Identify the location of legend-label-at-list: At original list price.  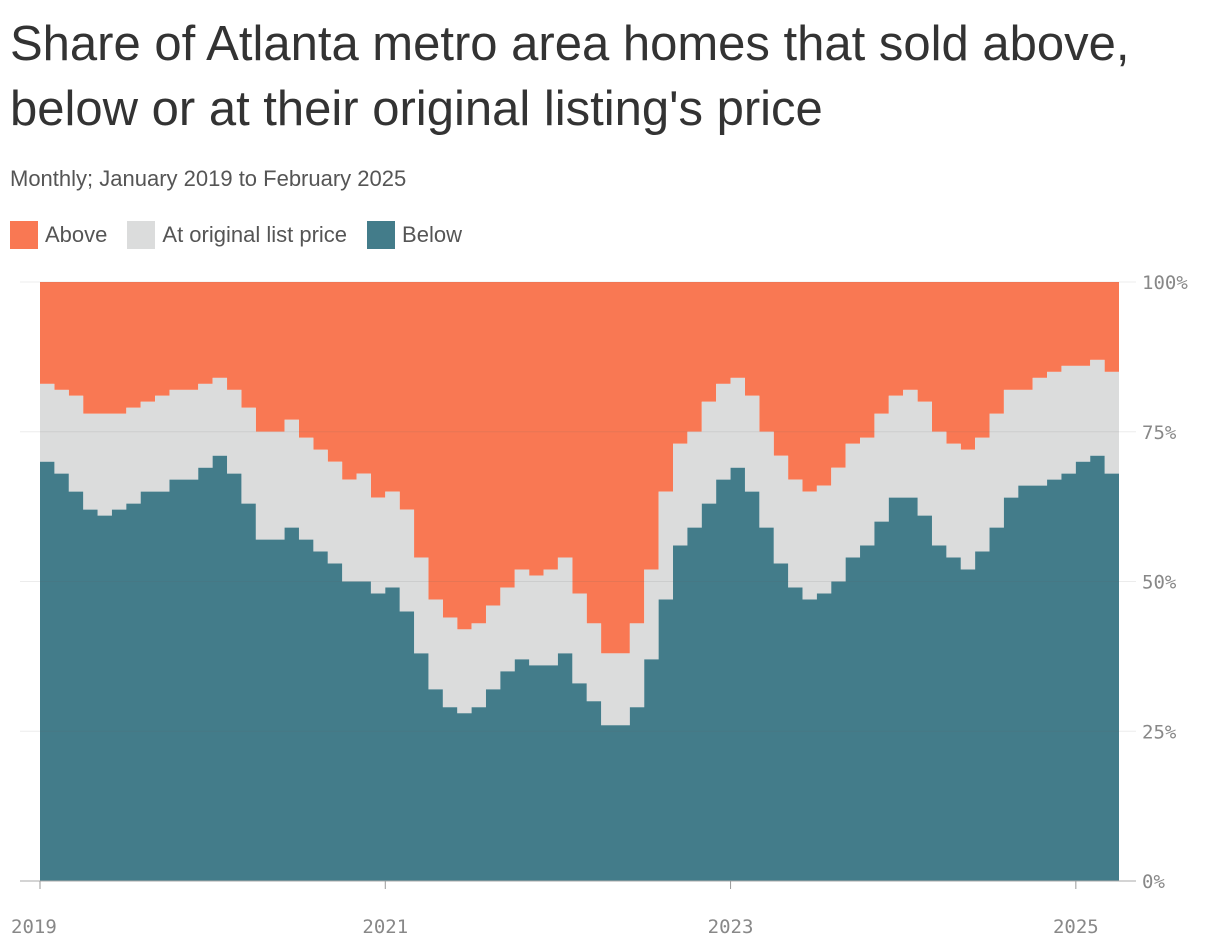
(255, 234).